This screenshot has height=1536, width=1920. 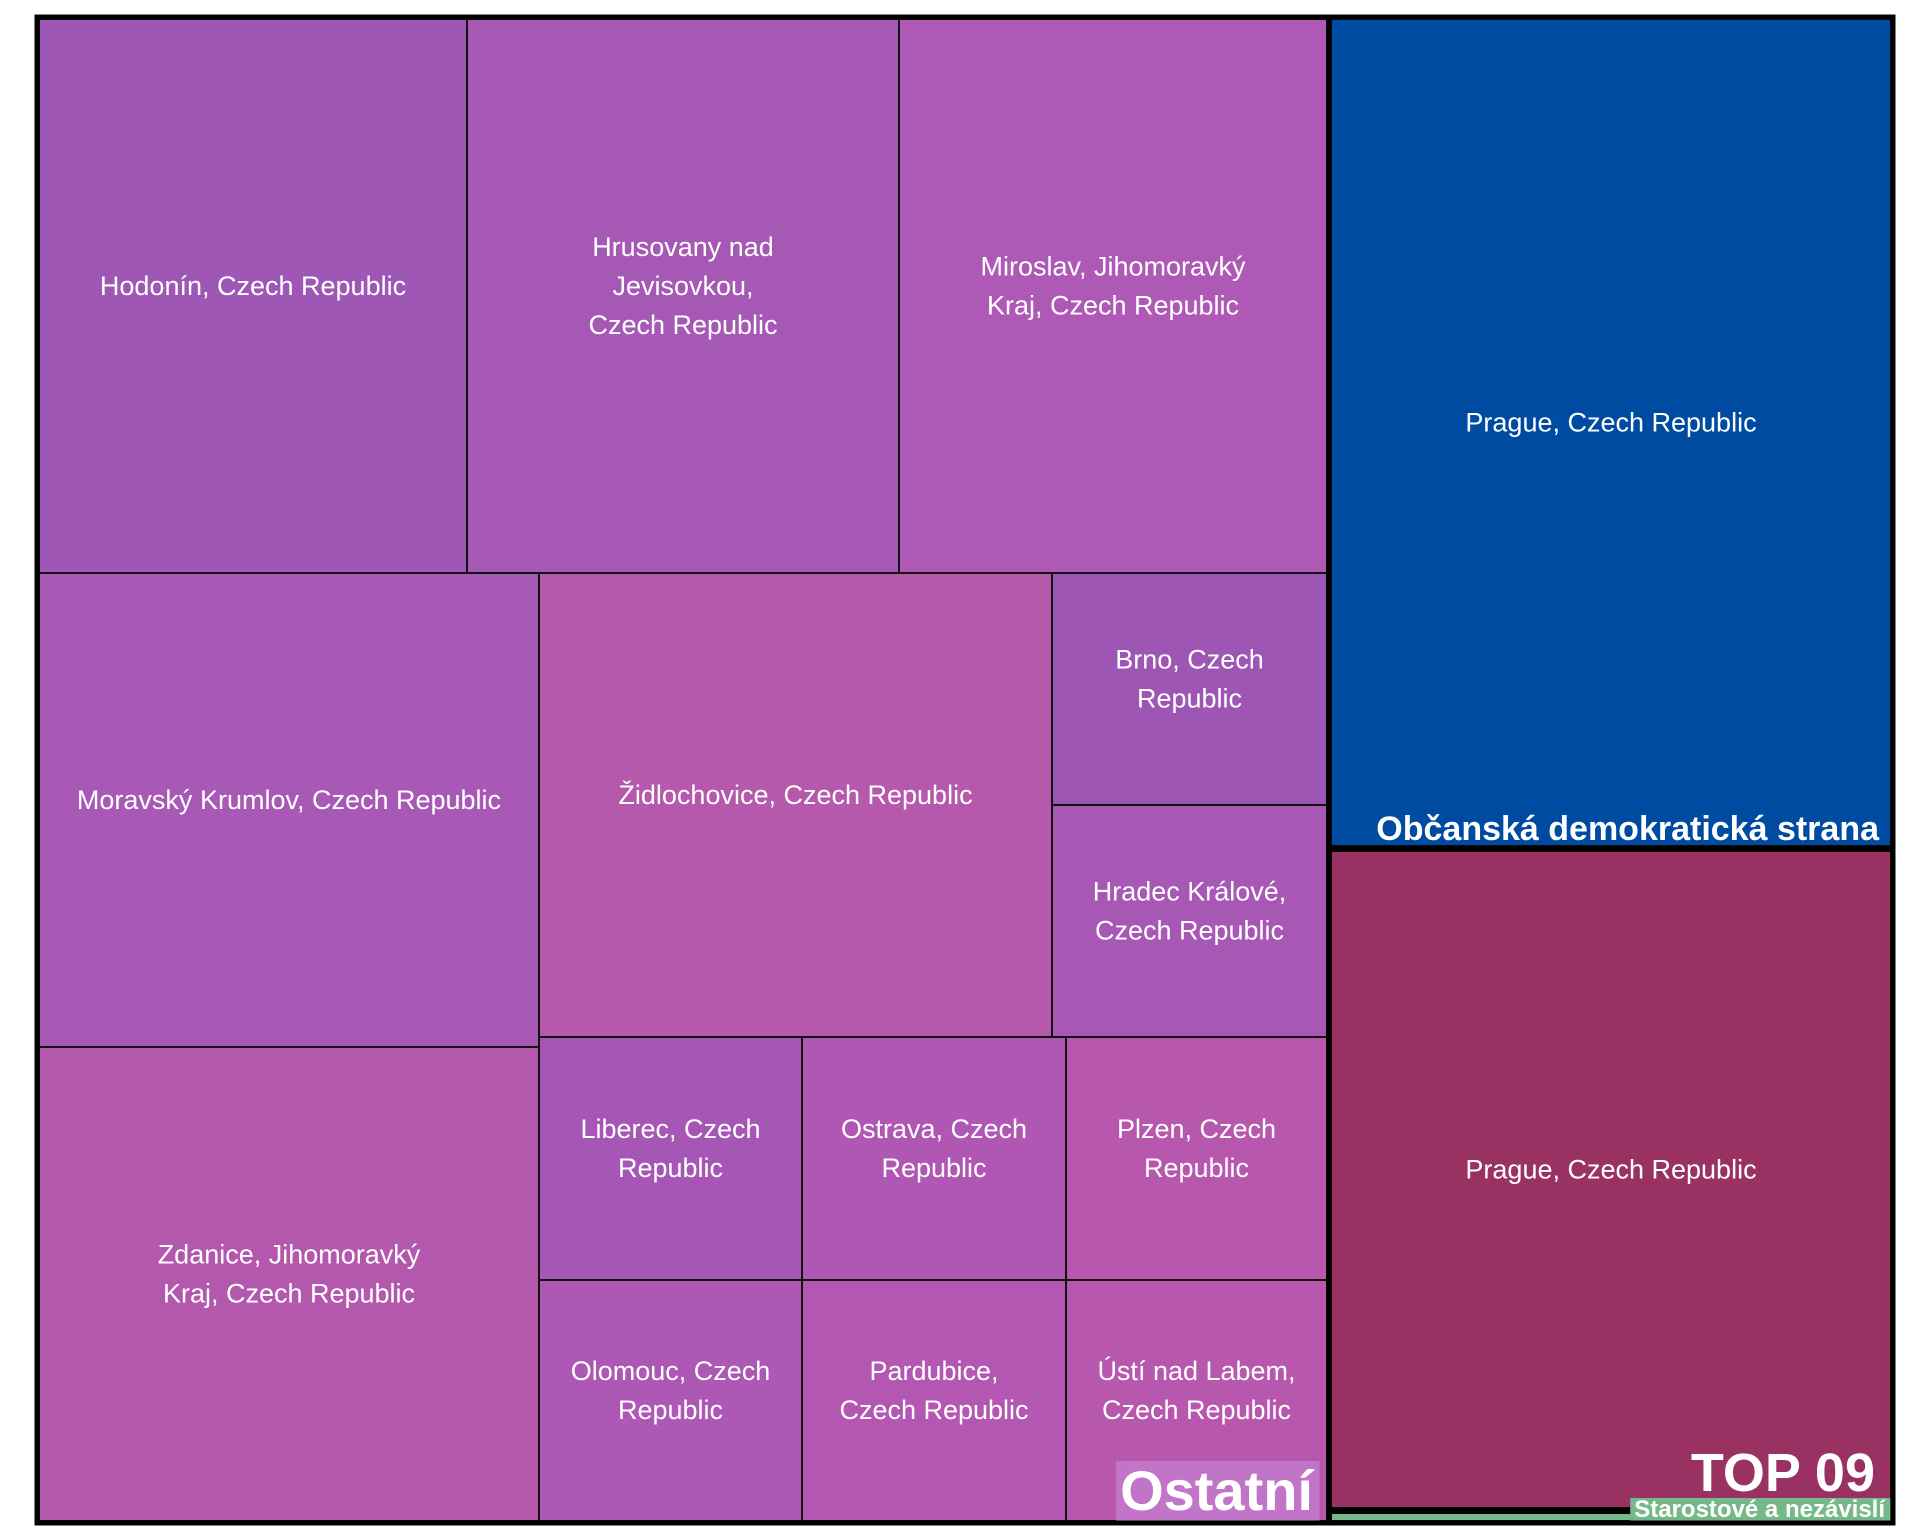 I want to click on cell-label: Moravský Krumlov, Czech Republic, so click(x=289, y=800).